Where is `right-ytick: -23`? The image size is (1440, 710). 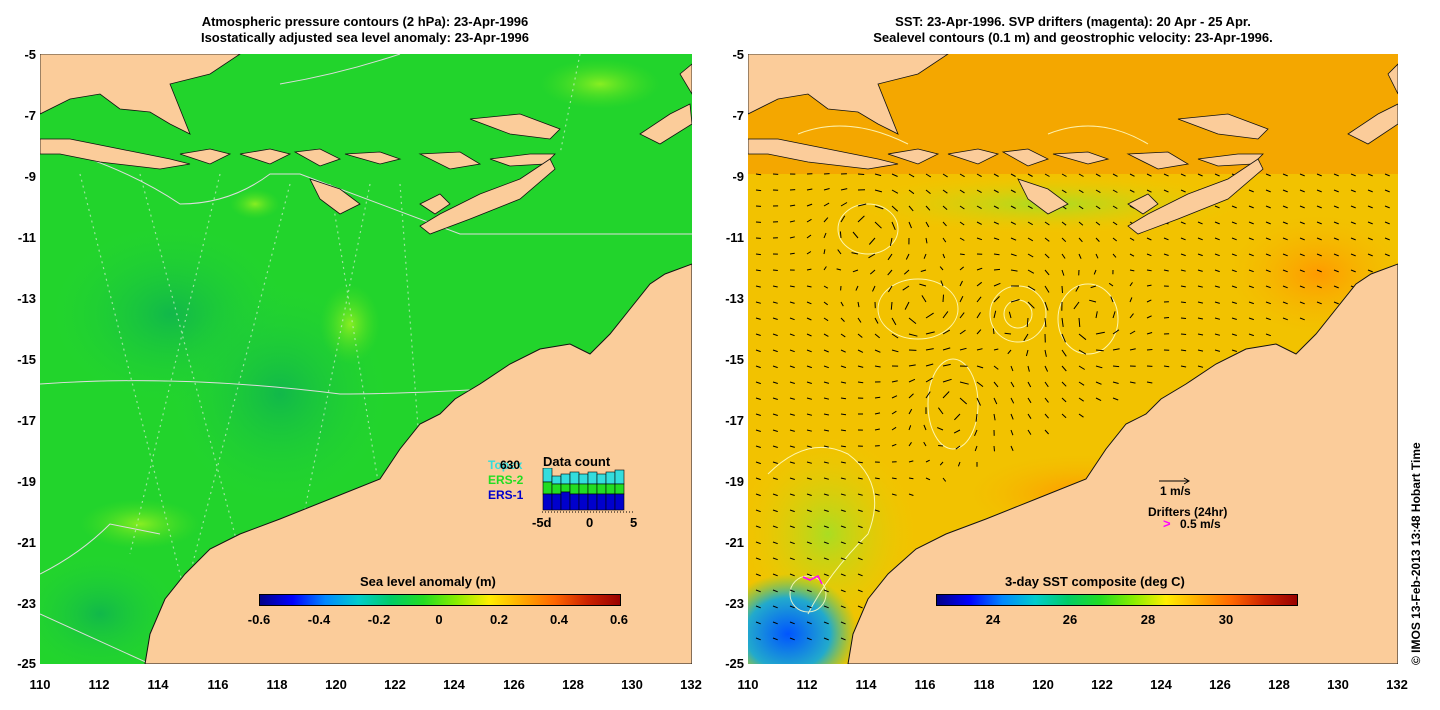 right-ytick: -23 is located at coordinates (734, 603).